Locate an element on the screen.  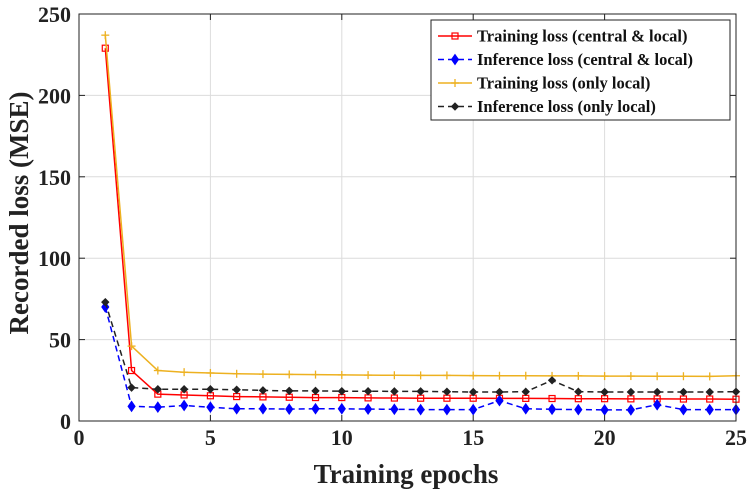
legend-entry: Training loss (only local) is located at coordinates (544, 83).